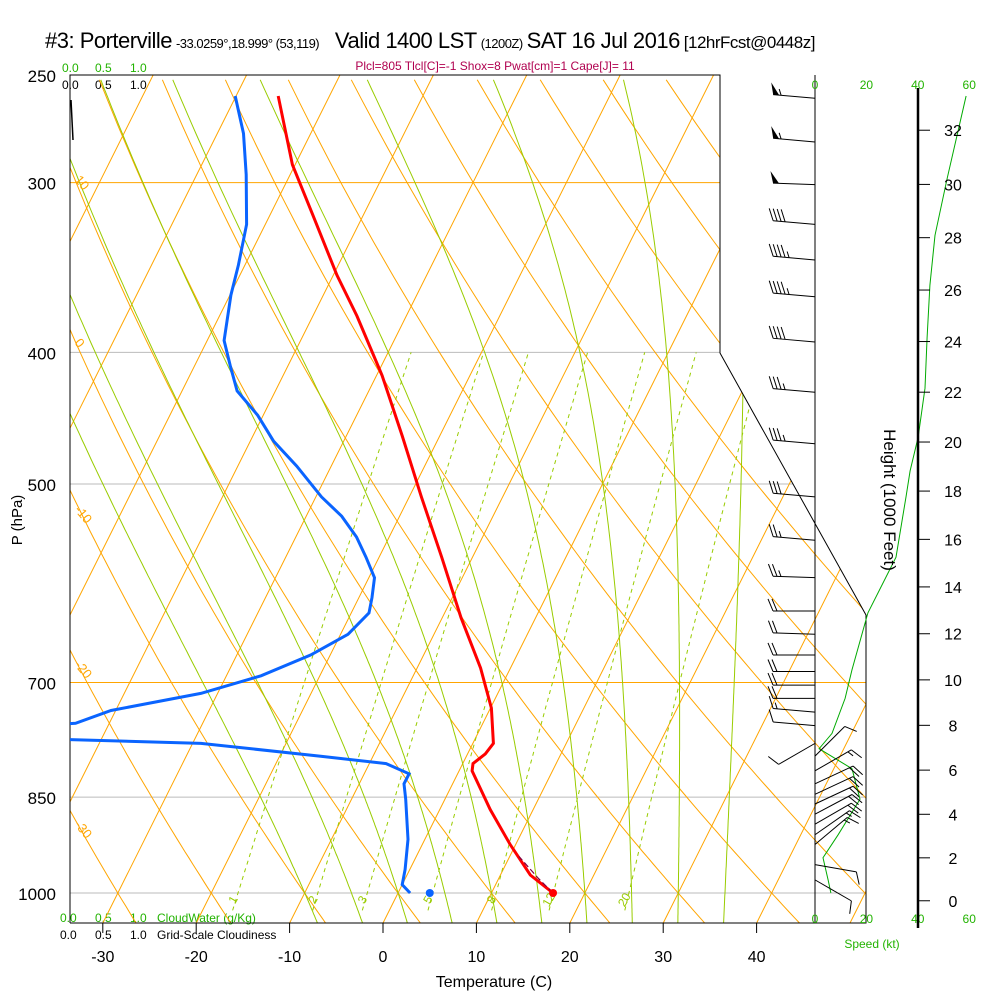 The height and width of the screenshot is (1000, 1000). I want to click on x-tick-label: 0, so click(383, 957).